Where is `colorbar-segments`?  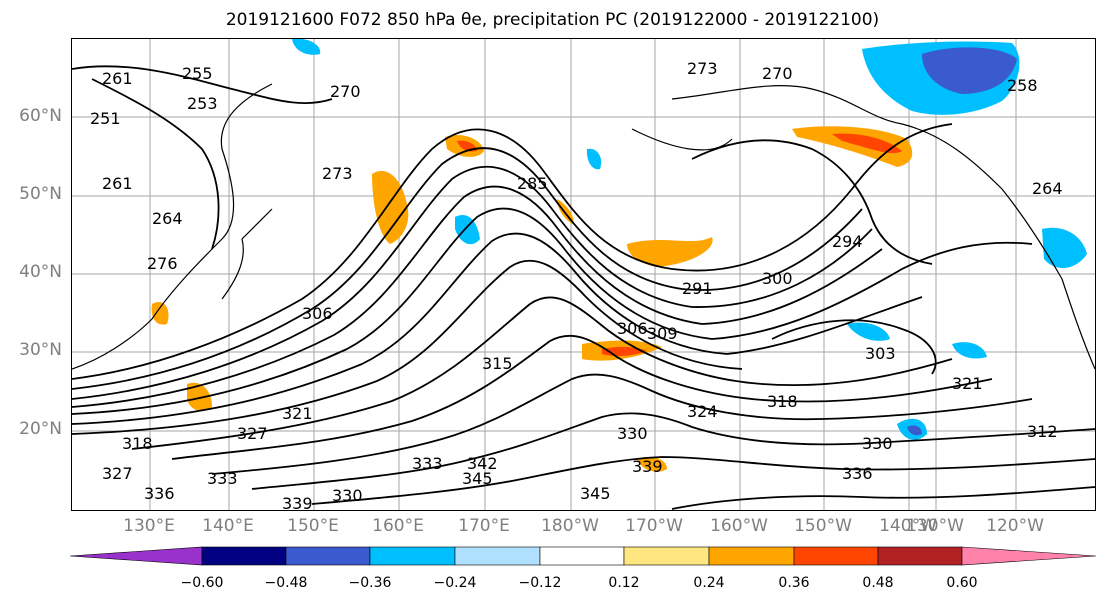 colorbar-segments is located at coordinates (583, 556).